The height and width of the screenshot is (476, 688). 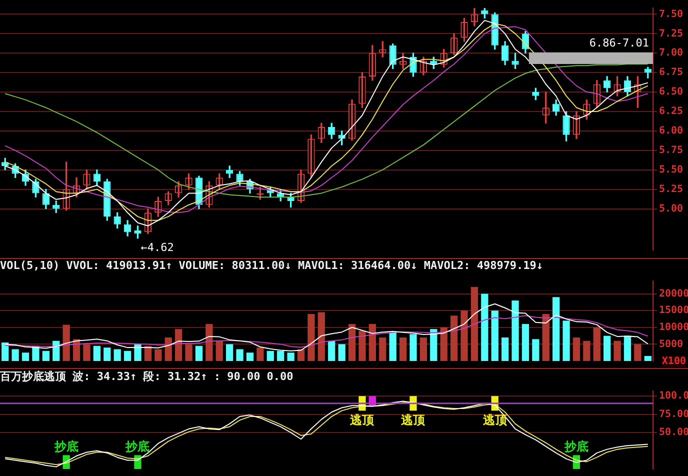 I want to click on y-tick-label: 5.75, so click(x=671, y=150).